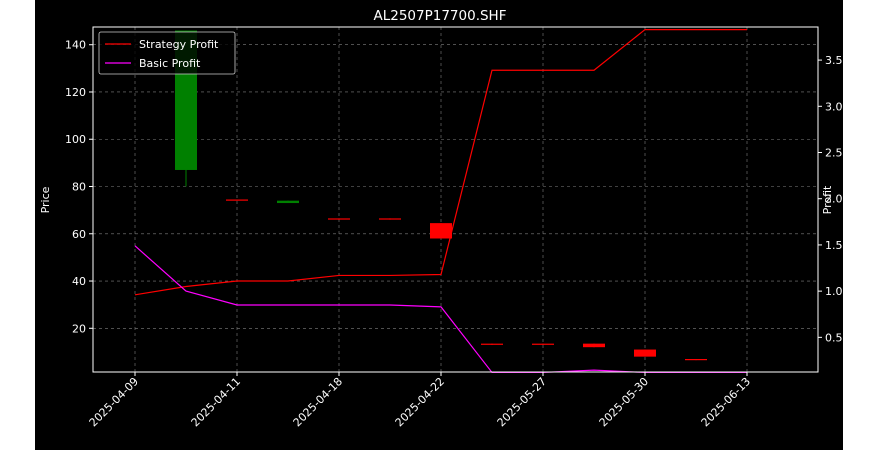 The height and width of the screenshot is (454, 878). What do you see at coordinates (624, 402) in the screenshot?
I see `x-tick-label: 2025-05-30` at bounding box center [624, 402].